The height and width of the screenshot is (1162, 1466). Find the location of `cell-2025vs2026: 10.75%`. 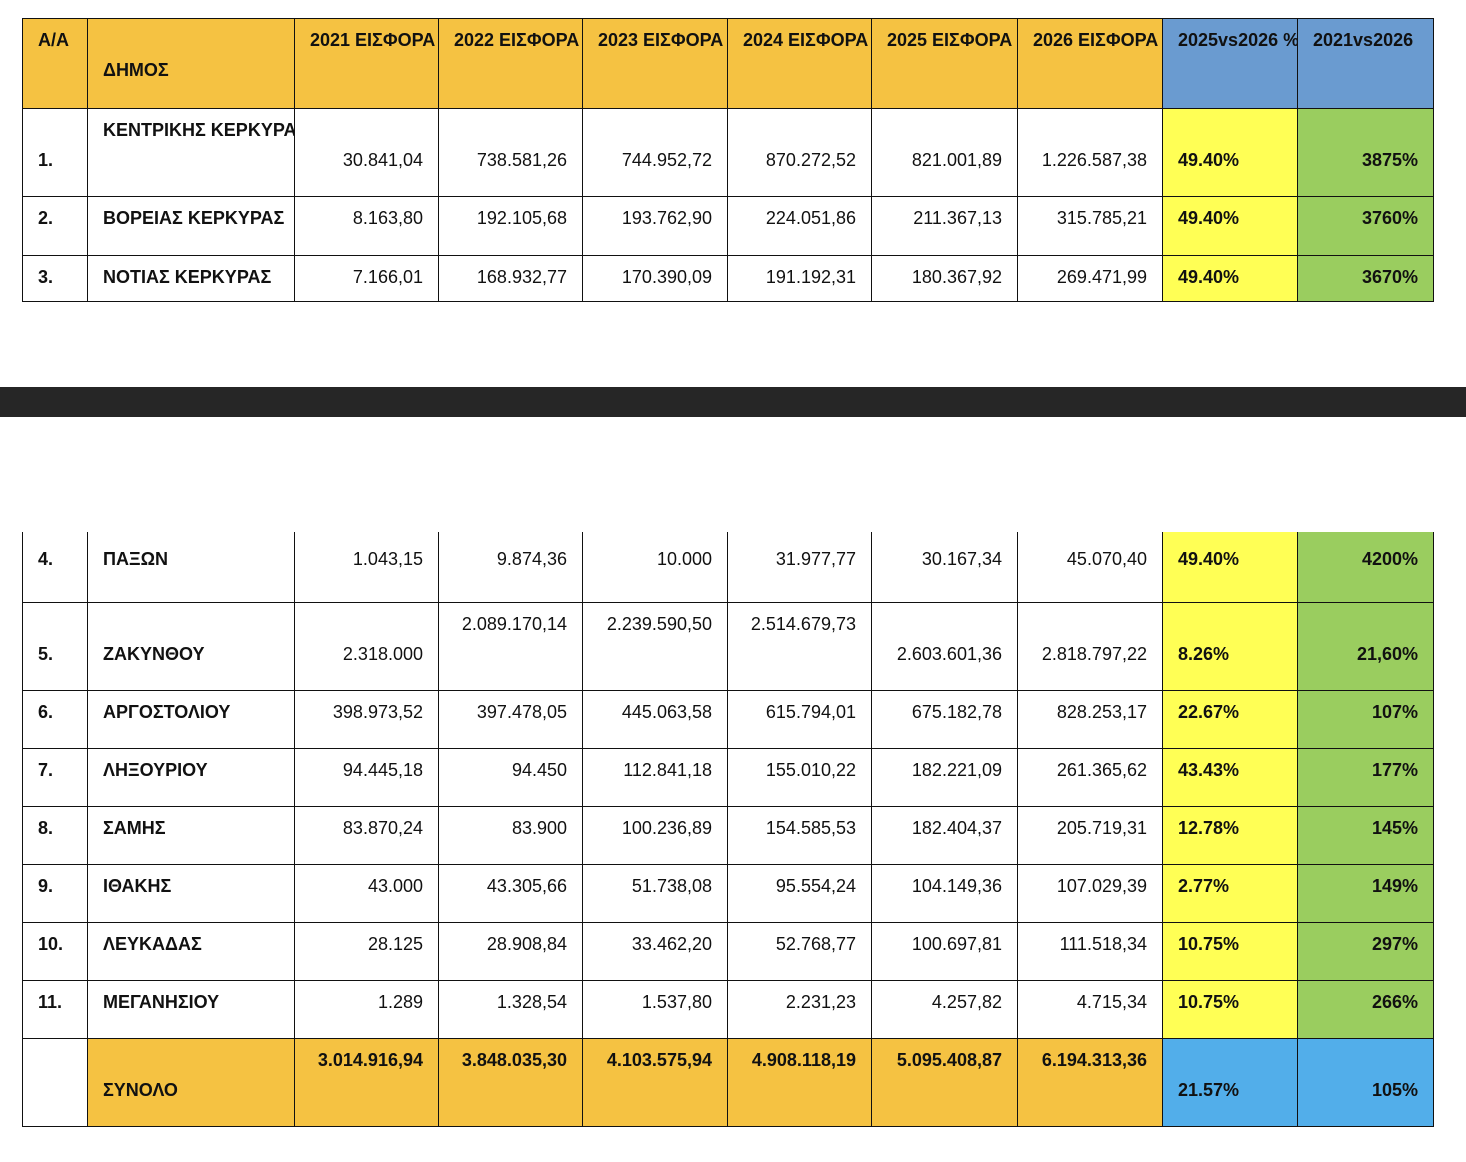

cell-2025vs2026: 10.75% is located at coordinates (1230, 1009).